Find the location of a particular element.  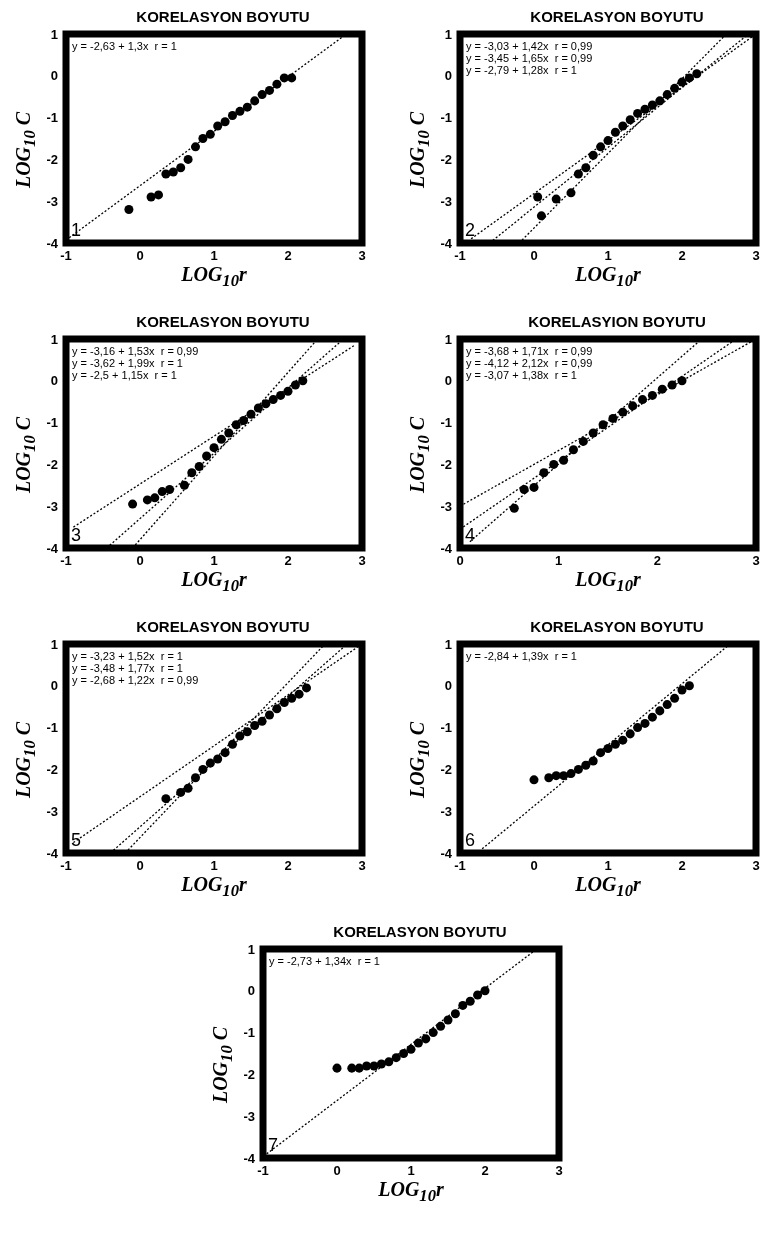

y-tick-label: -3 is located at coordinates (249, 1116).